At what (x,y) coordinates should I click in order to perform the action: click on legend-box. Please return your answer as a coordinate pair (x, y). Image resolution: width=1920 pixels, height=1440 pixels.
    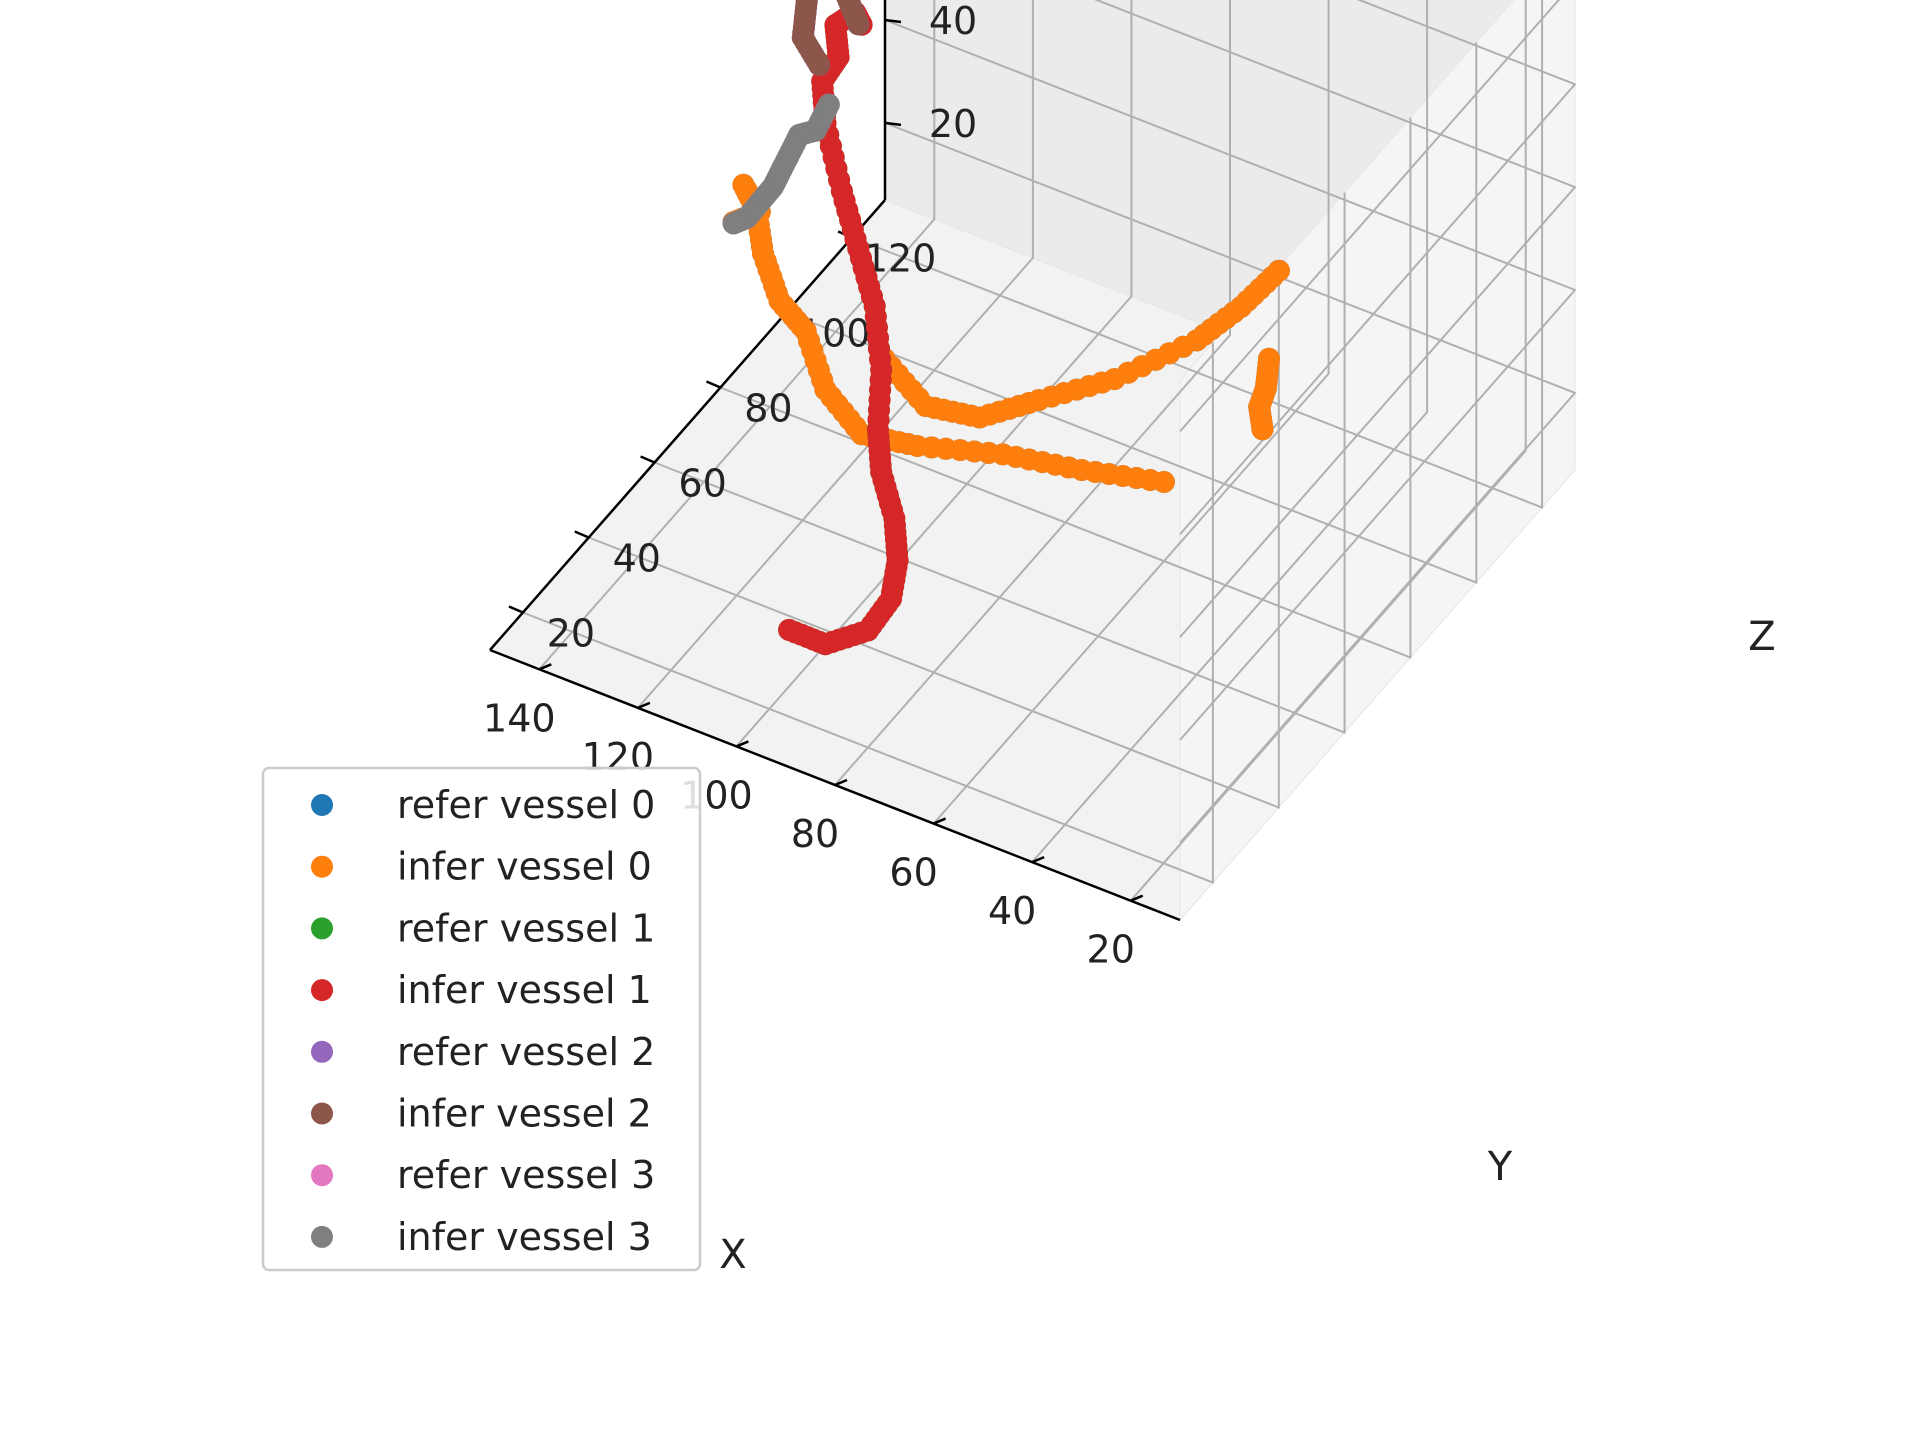
    Looking at the image, I should click on (481, 1019).